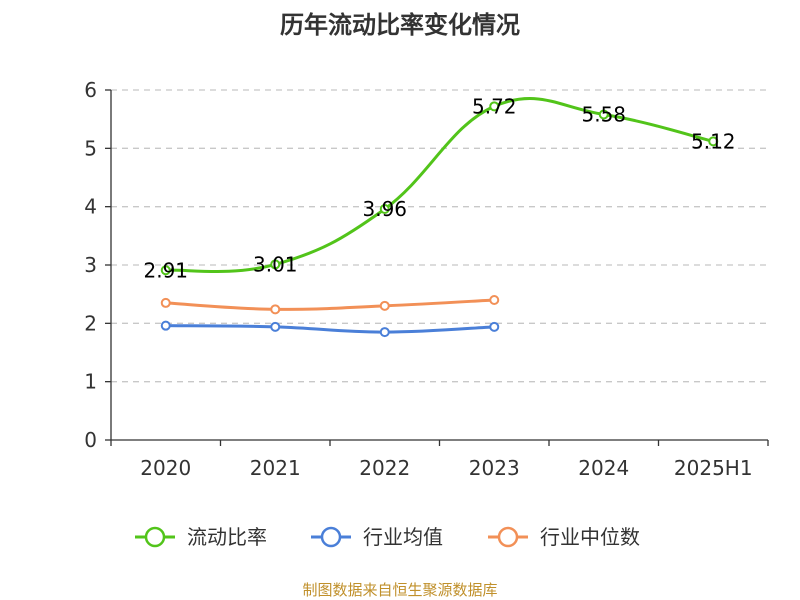  I want to click on y-tick-label: 0, so click(90, 440).